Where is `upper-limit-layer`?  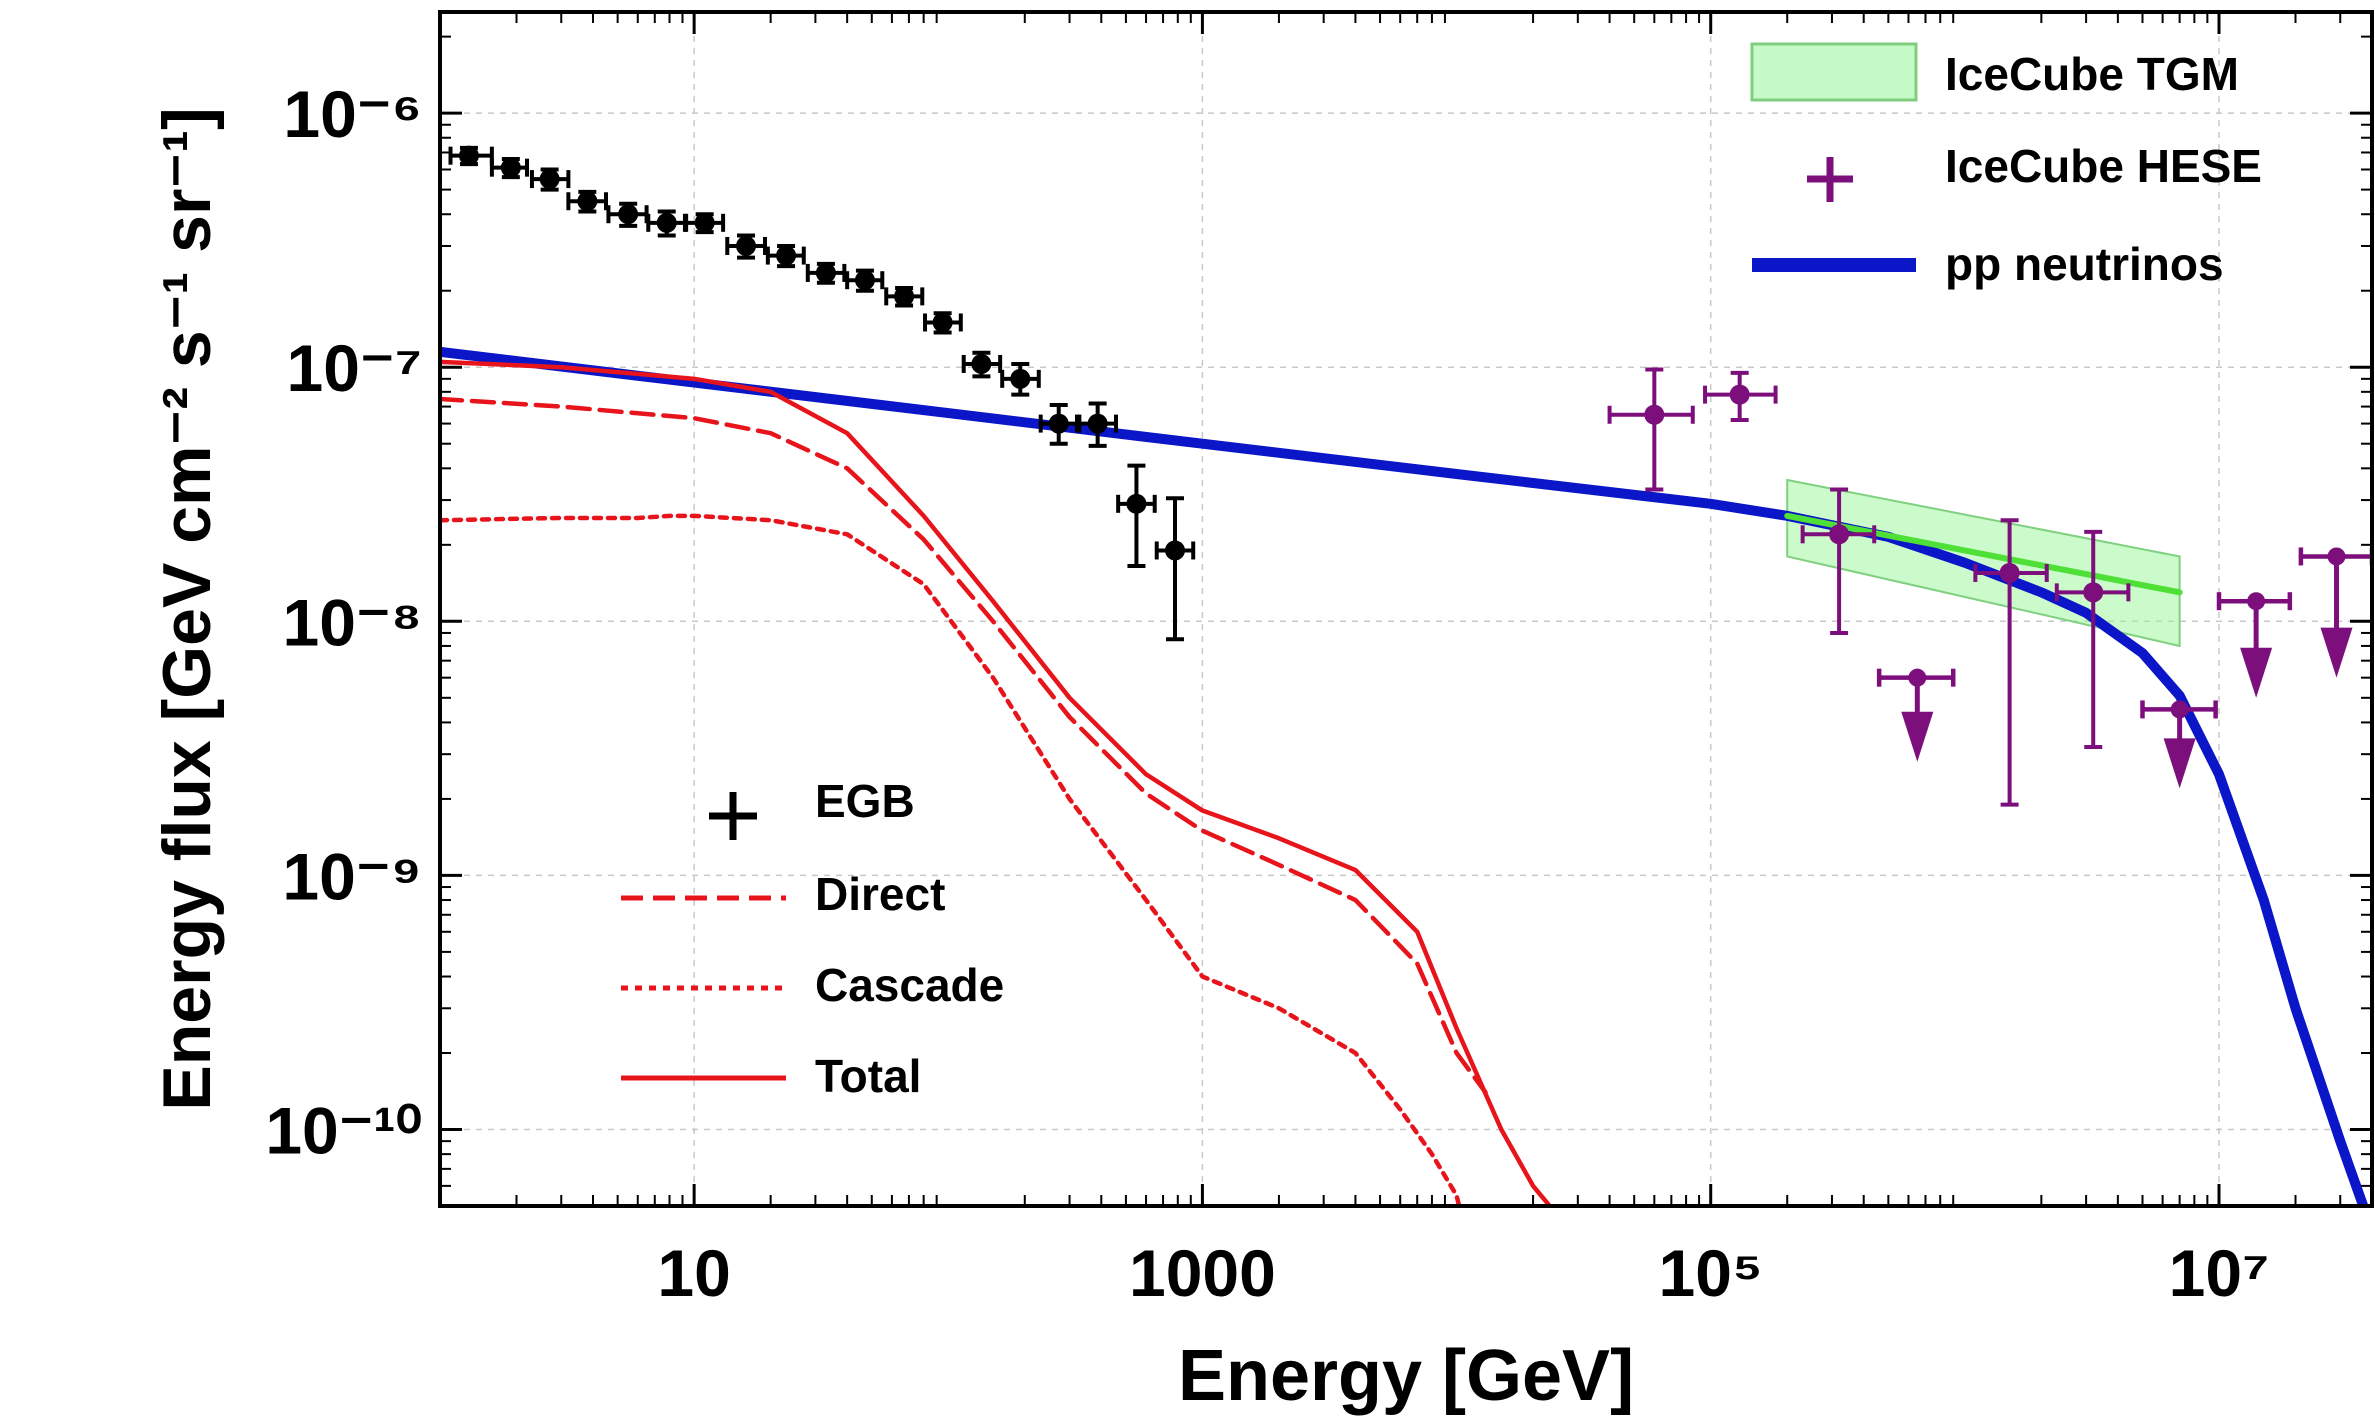
upper-limit-layer is located at coordinates (2124, 668).